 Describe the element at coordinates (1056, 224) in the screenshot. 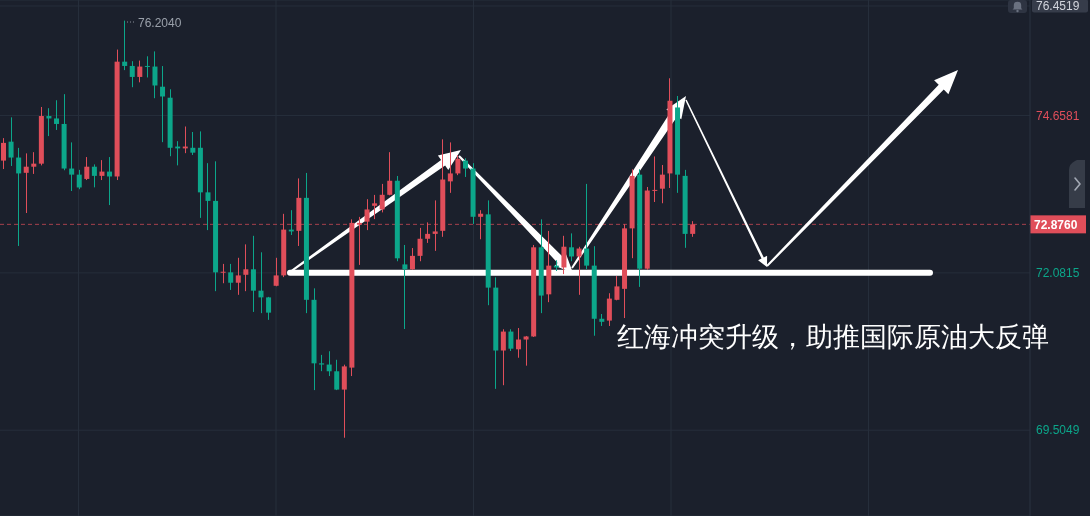

I see `ref-line-label: 72.8760` at that location.